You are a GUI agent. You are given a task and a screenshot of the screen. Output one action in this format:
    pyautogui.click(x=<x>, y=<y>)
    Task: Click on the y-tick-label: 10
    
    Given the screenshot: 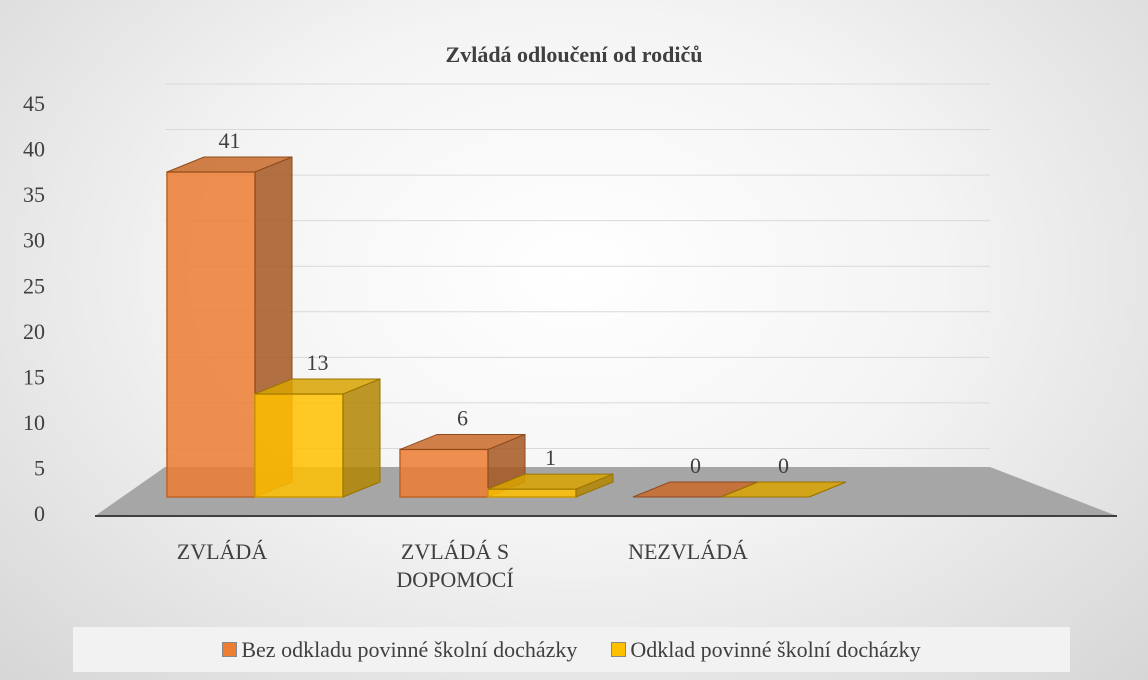 What is the action you would take?
    pyautogui.click(x=34, y=422)
    